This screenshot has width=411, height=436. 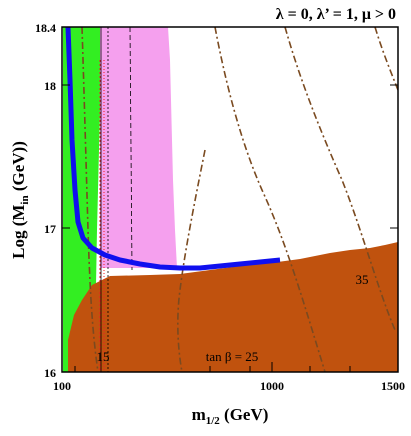 I want to click on annotation-tanbeta-15: 15, so click(x=103, y=356).